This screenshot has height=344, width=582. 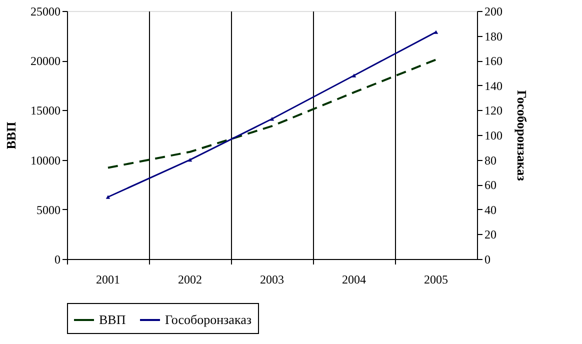 What do you see at coordinates (354, 279) in the screenshot?
I see `x-tick-label: 2004` at bounding box center [354, 279].